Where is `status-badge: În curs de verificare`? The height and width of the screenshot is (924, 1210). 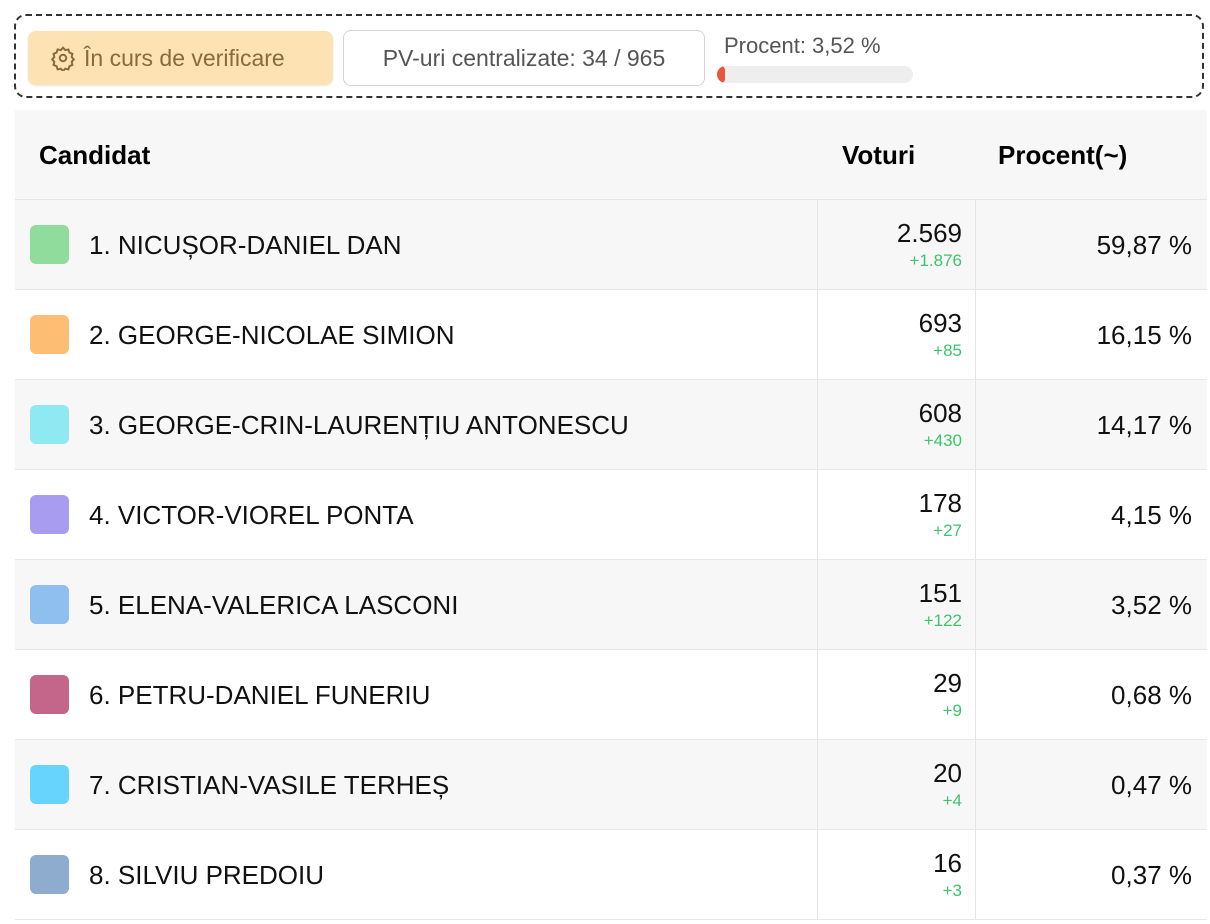 status-badge: În curs de verificare is located at coordinates (180, 58).